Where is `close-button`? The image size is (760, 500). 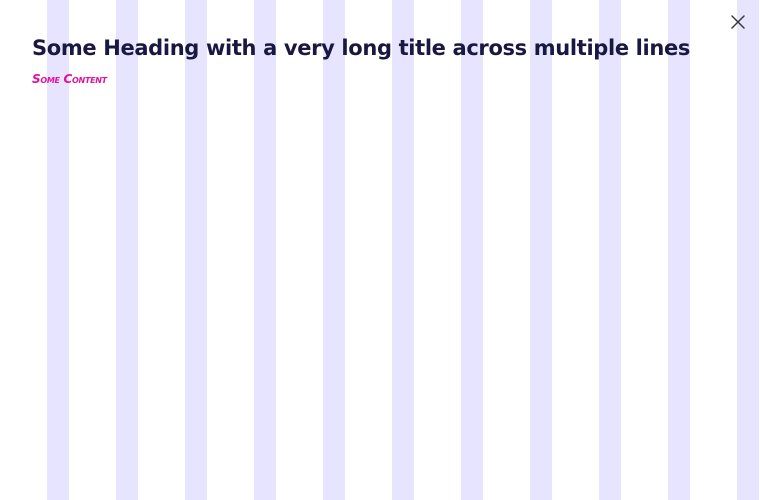 close-button is located at coordinates (738, 22).